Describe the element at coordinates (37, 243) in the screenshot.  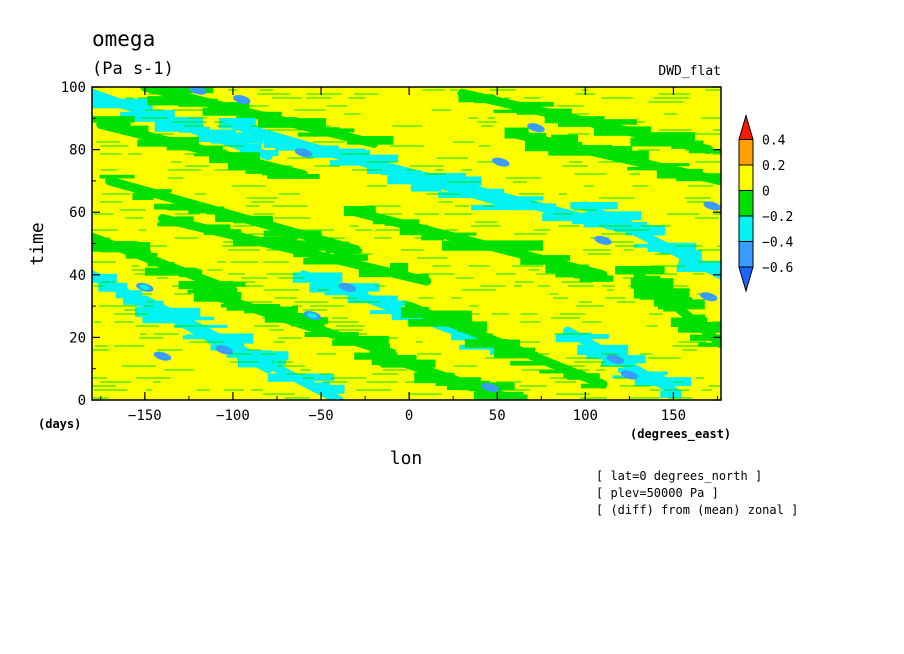
I see `y-axis-label: time` at that location.